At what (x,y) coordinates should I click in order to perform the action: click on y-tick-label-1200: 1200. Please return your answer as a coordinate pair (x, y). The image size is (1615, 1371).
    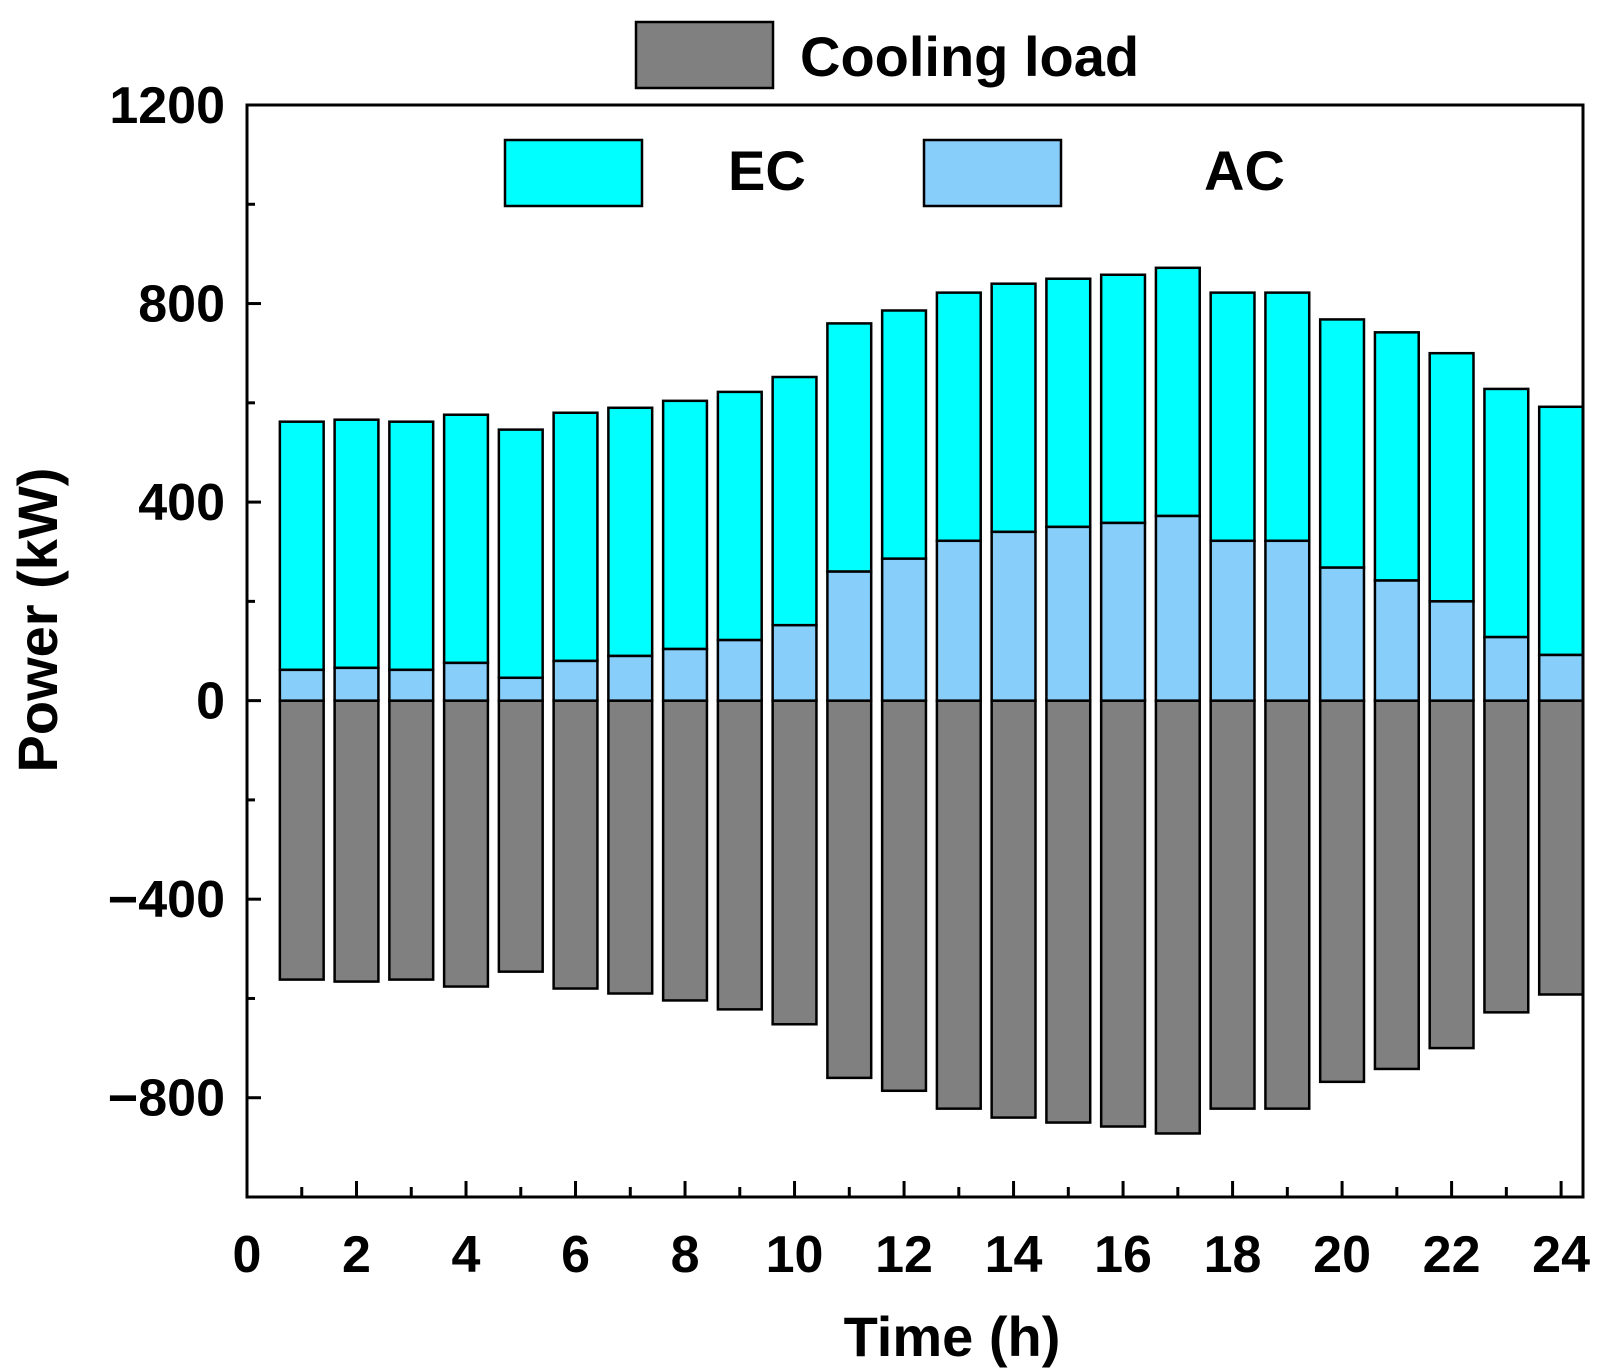
    Looking at the image, I should click on (167, 106).